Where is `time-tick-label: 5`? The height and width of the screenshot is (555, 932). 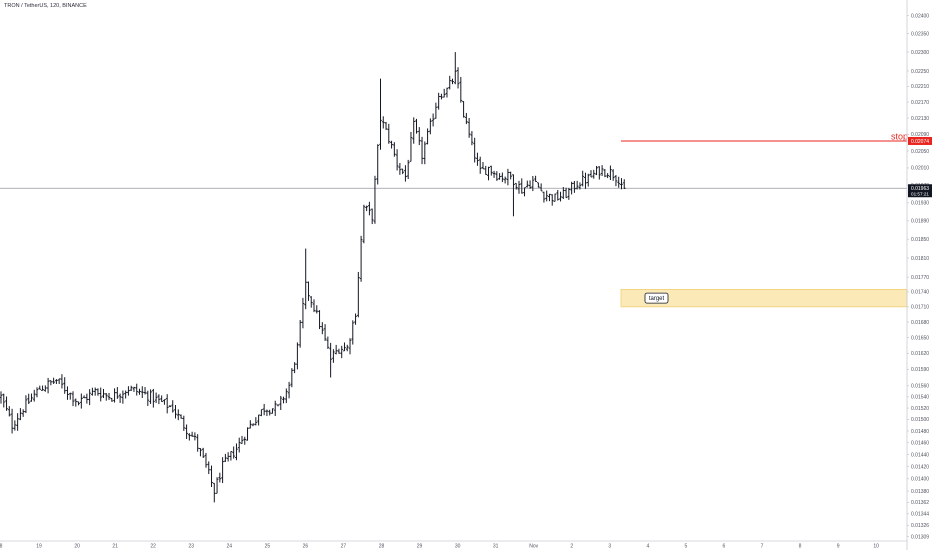
time-tick-label: 5 is located at coordinates (686, 547).